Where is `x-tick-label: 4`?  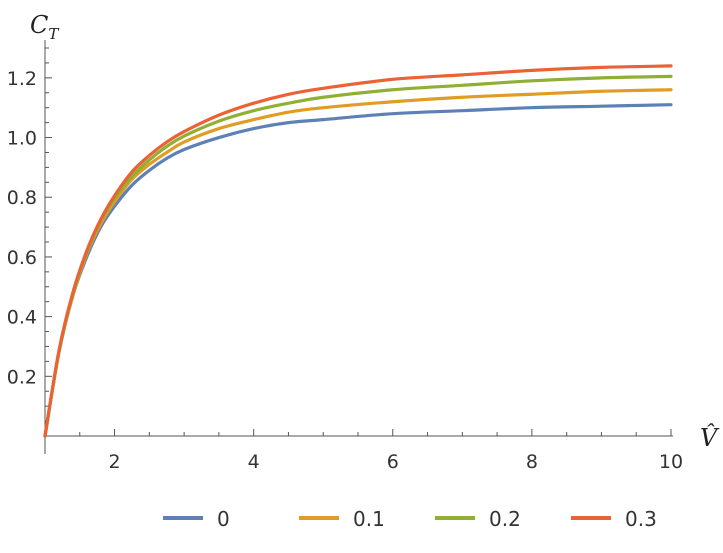
x-tick-label: 4 is located at coordinates (254, 462).